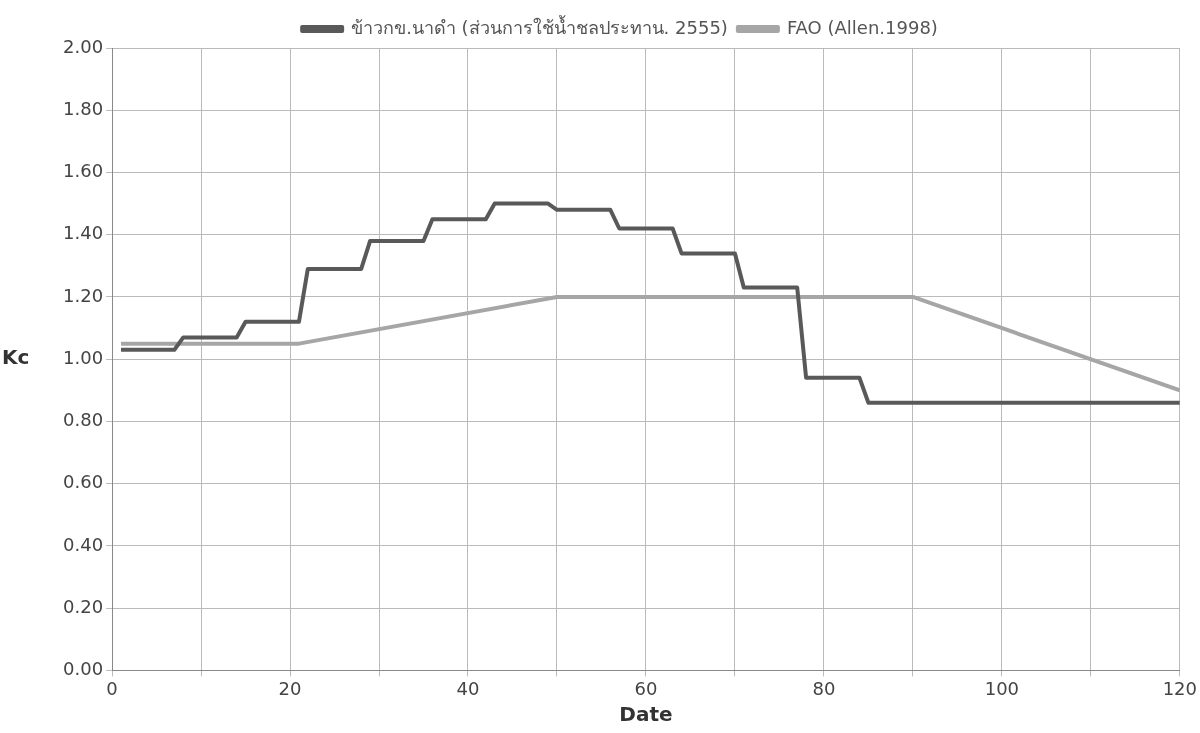  I want to click on y-tick-label: 1.80, so click(83, 108).